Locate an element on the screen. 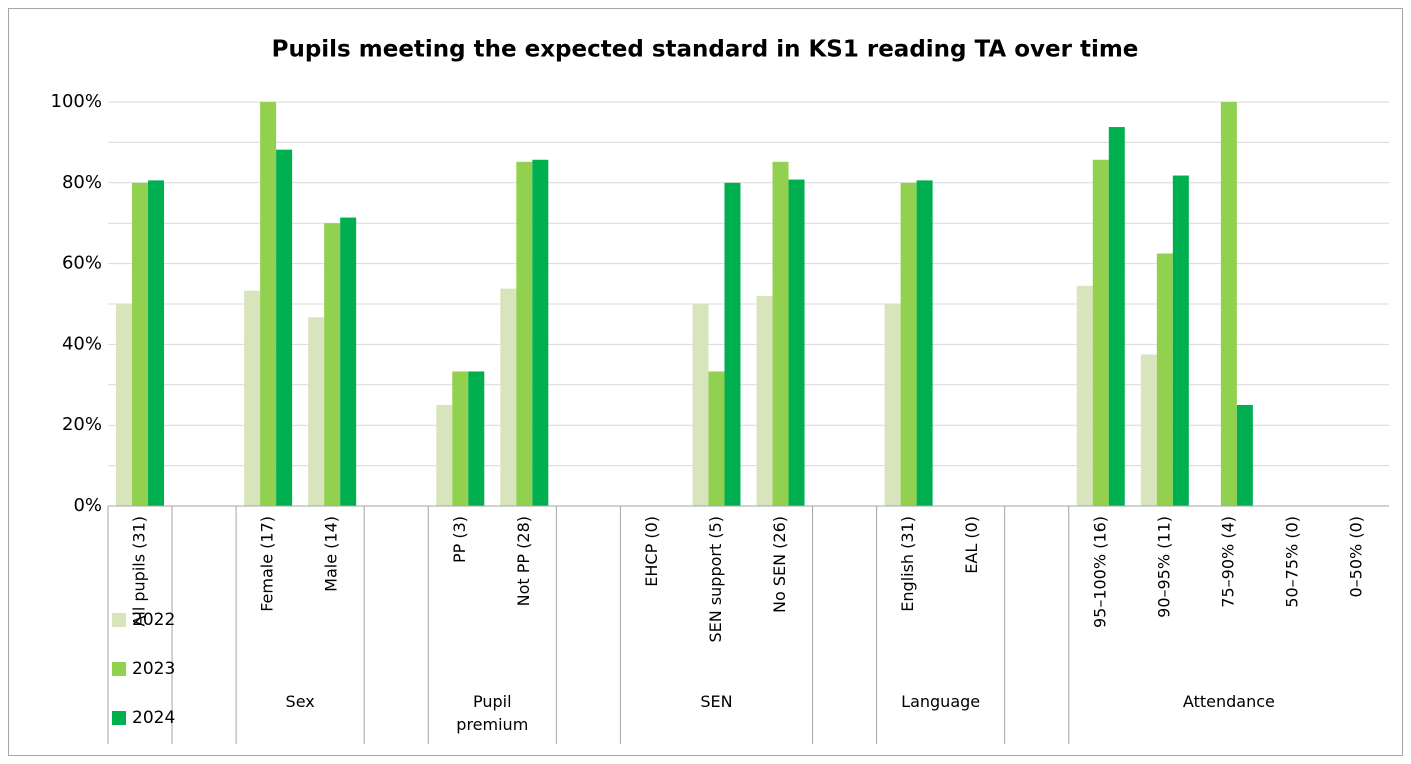 The height and width of the screenshot is (764, 1411). x-tick-label: 50–75% (0) is located at coordinates (1291, 562).